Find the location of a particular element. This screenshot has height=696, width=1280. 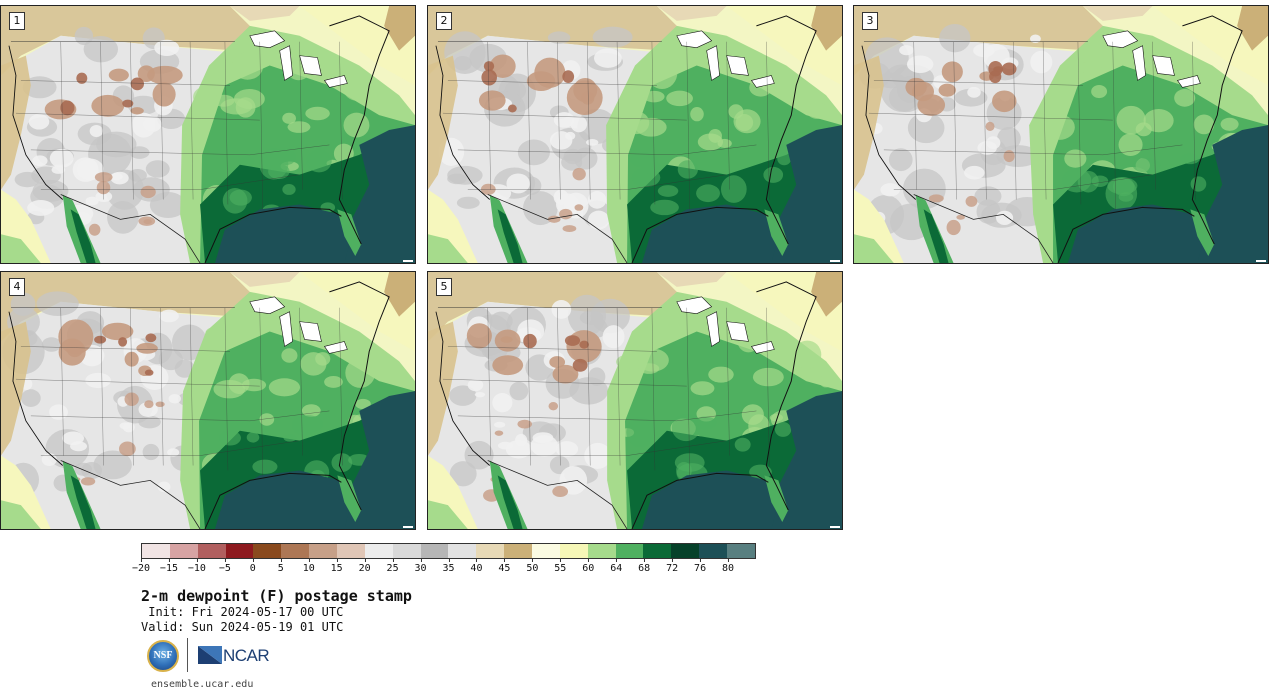

colorbar-tick-label: 64 is located at coordinates (616, 568).